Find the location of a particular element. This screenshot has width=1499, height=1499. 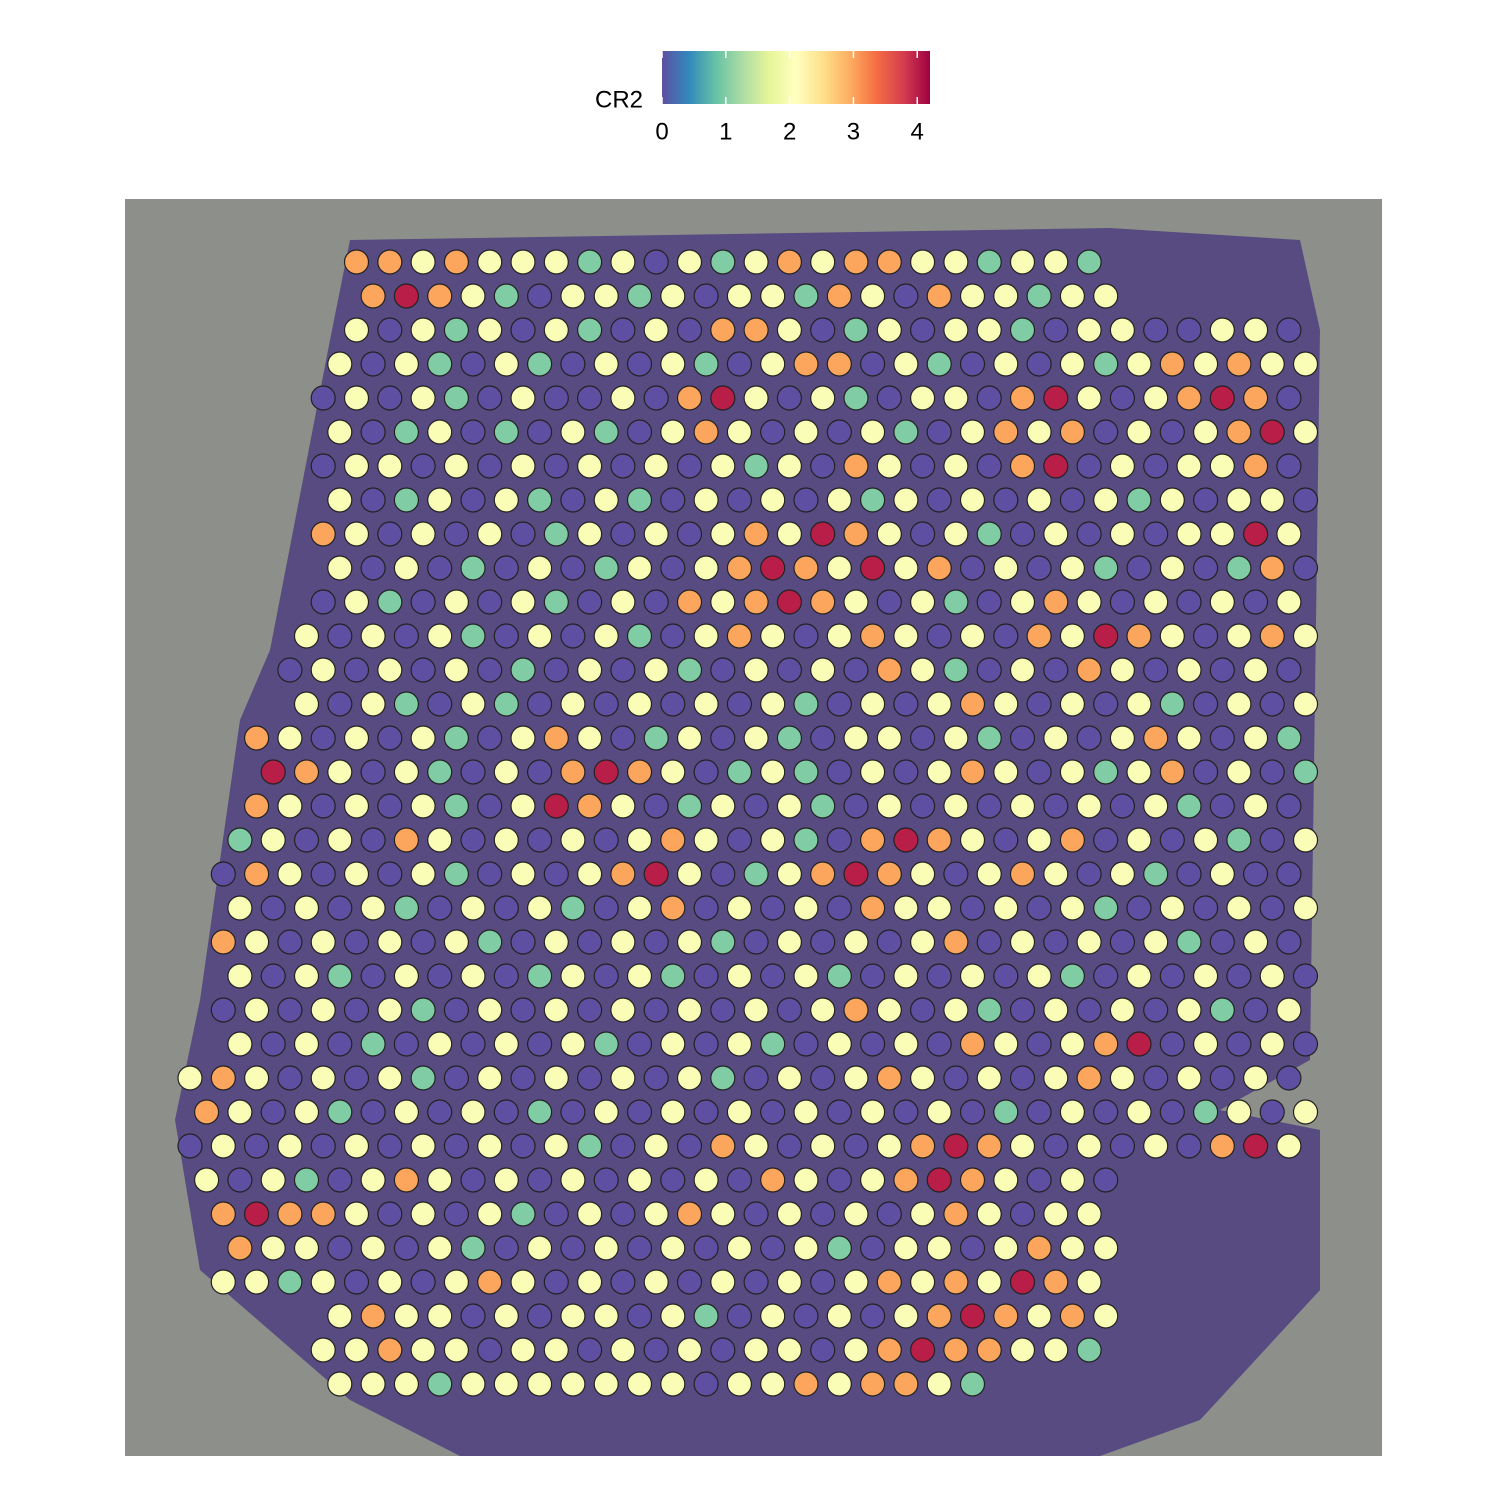

colorbar-tick-label: 0 is located at coordinates (661, 131).